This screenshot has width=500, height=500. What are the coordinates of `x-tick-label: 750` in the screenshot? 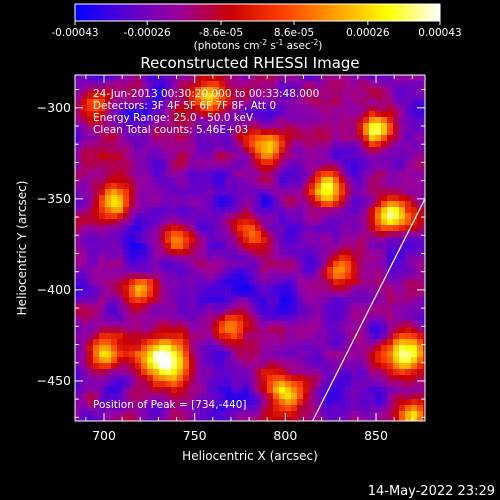 It's located at (195, 435).